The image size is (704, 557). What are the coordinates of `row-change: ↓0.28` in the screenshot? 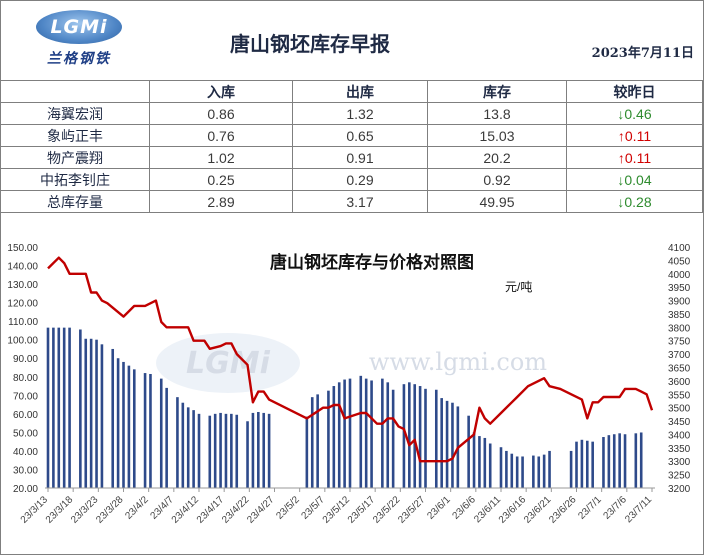 It's located at (634, 201).